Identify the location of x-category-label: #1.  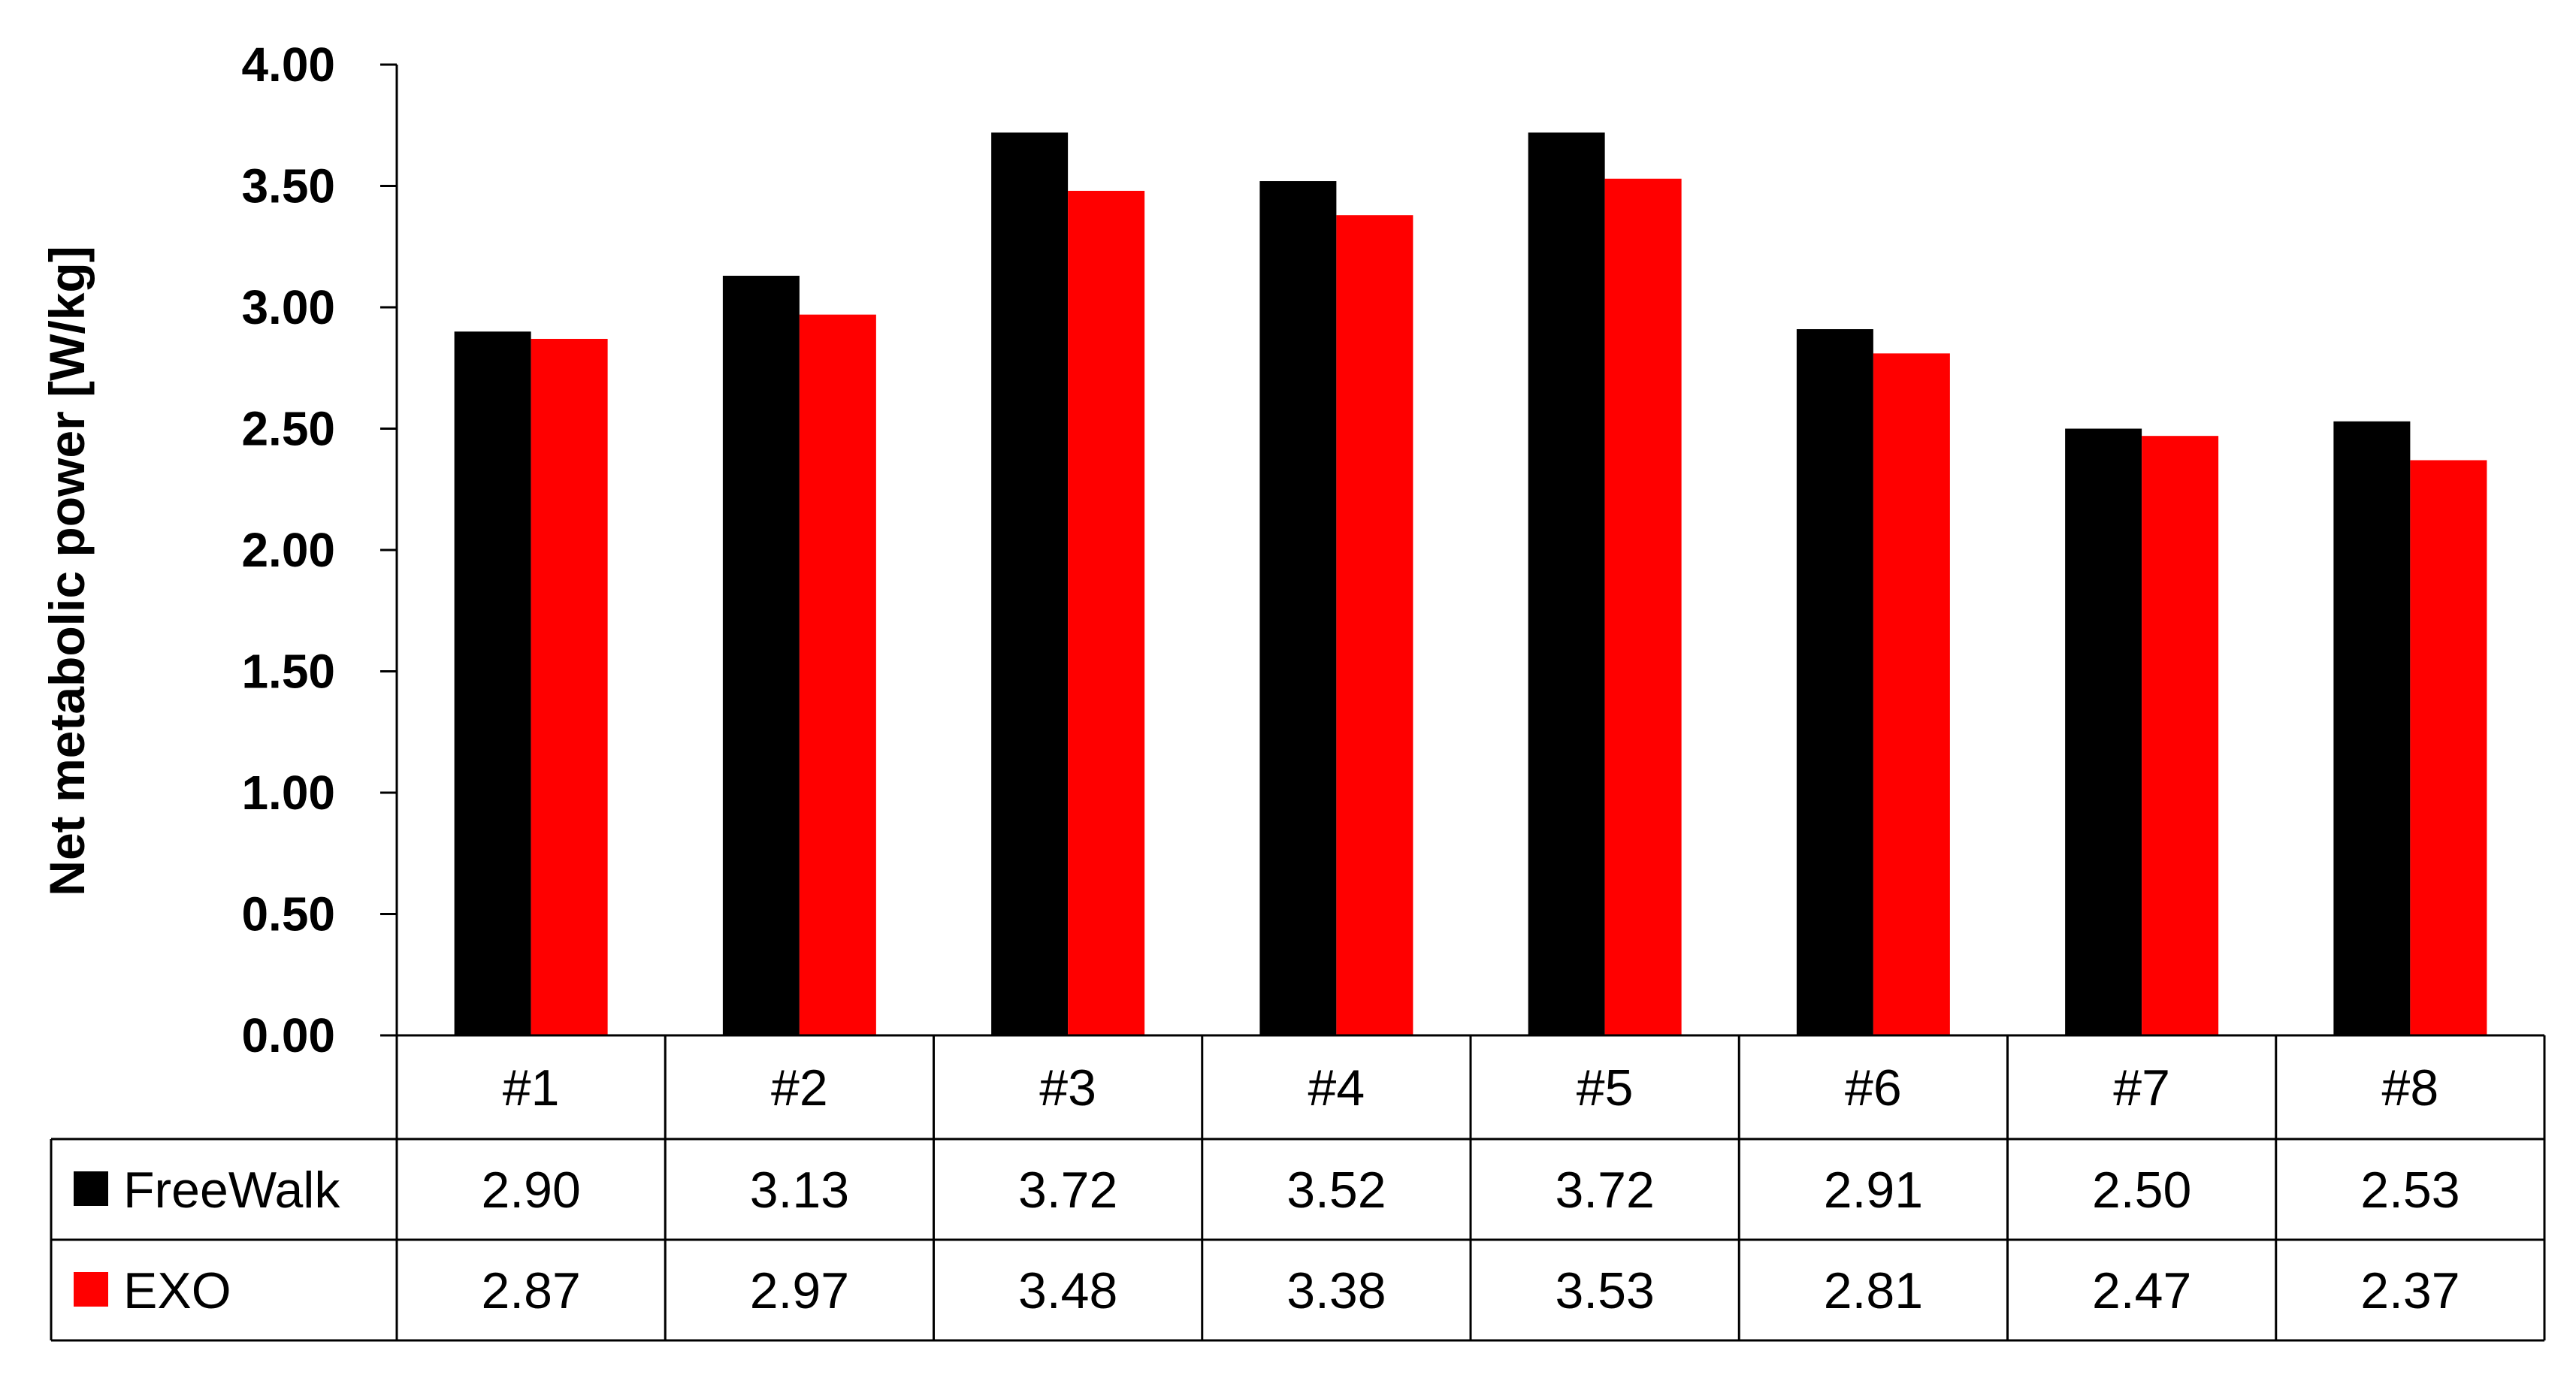
(531, 1088).